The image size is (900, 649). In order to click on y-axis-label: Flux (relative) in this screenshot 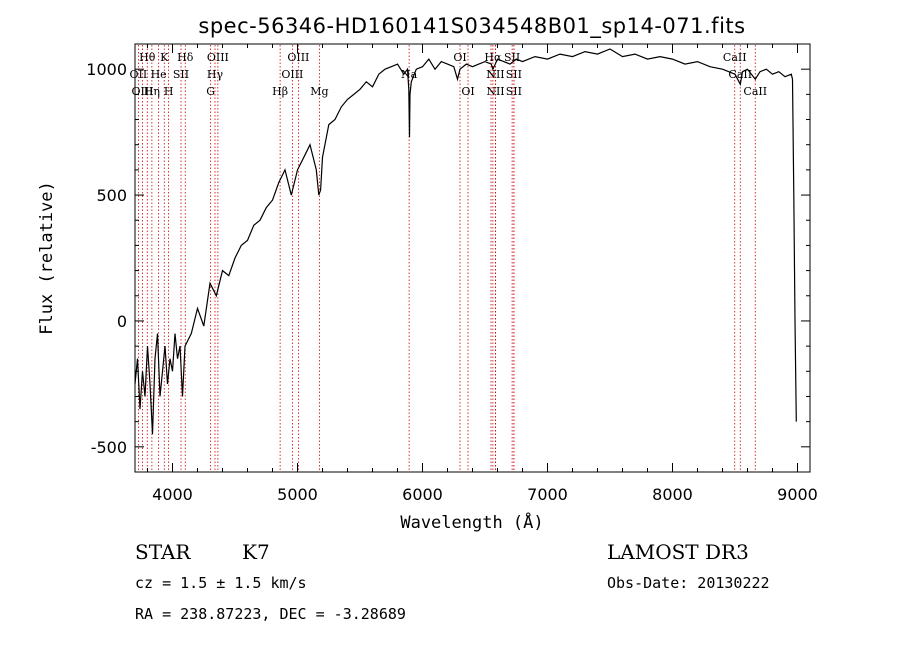, I will do `click(47, 258)`.